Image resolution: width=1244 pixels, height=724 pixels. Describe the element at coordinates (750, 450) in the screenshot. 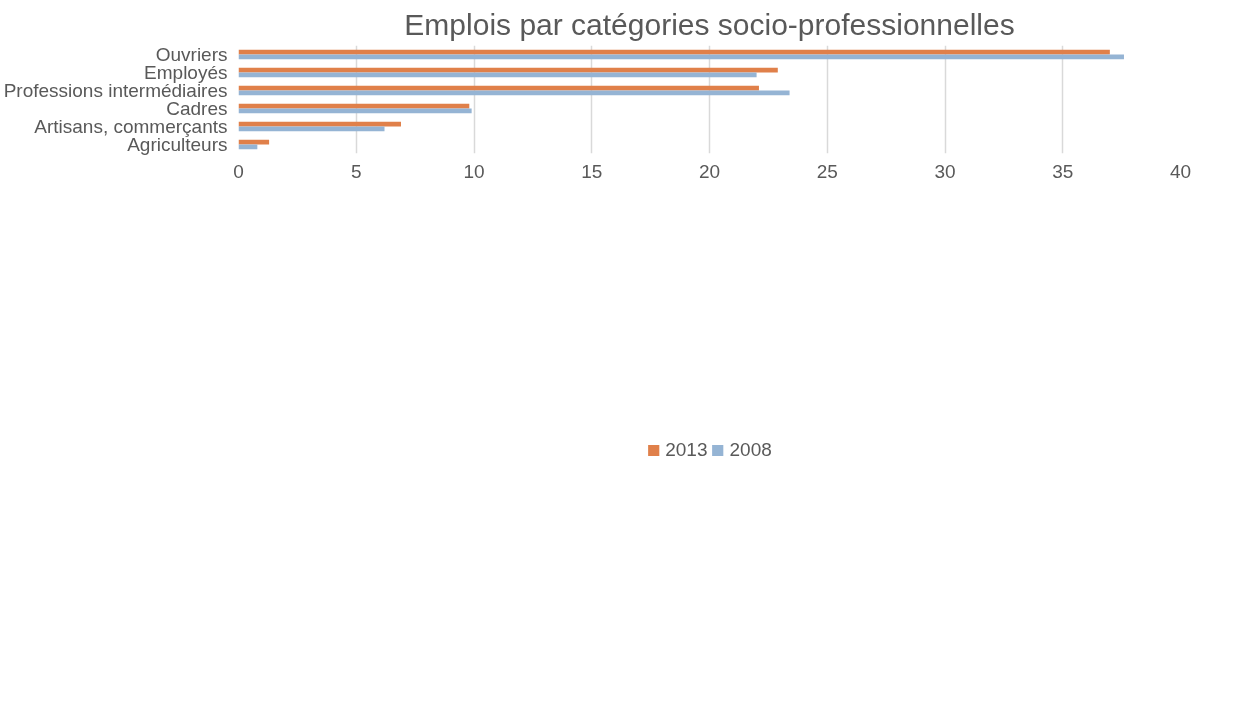

I see `legend-label: 2008` at that location.